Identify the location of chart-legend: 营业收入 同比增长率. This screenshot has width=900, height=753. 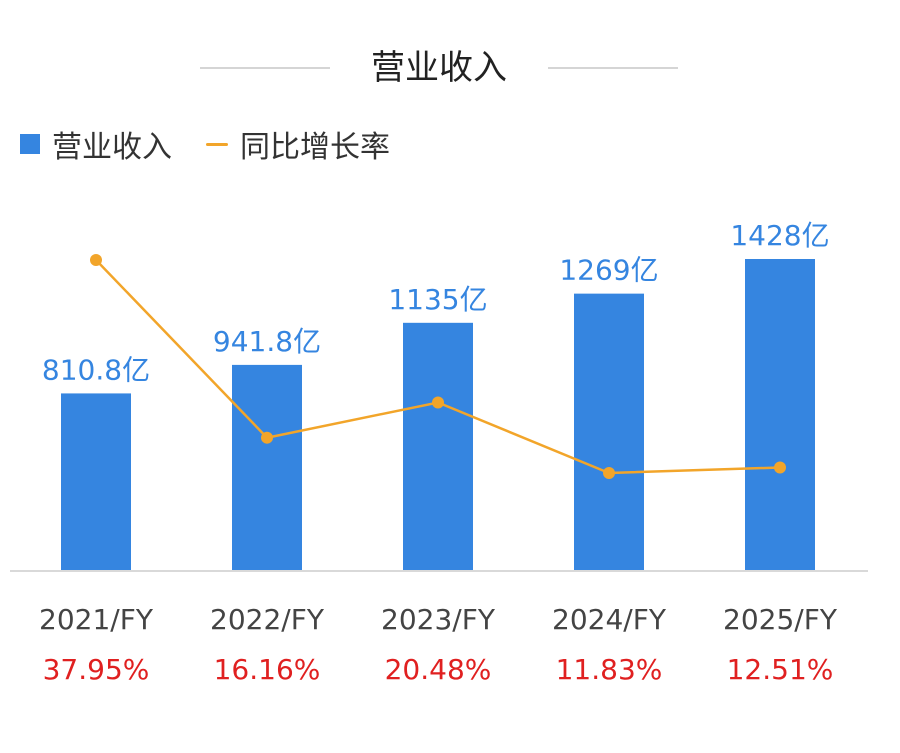
(222, 144).